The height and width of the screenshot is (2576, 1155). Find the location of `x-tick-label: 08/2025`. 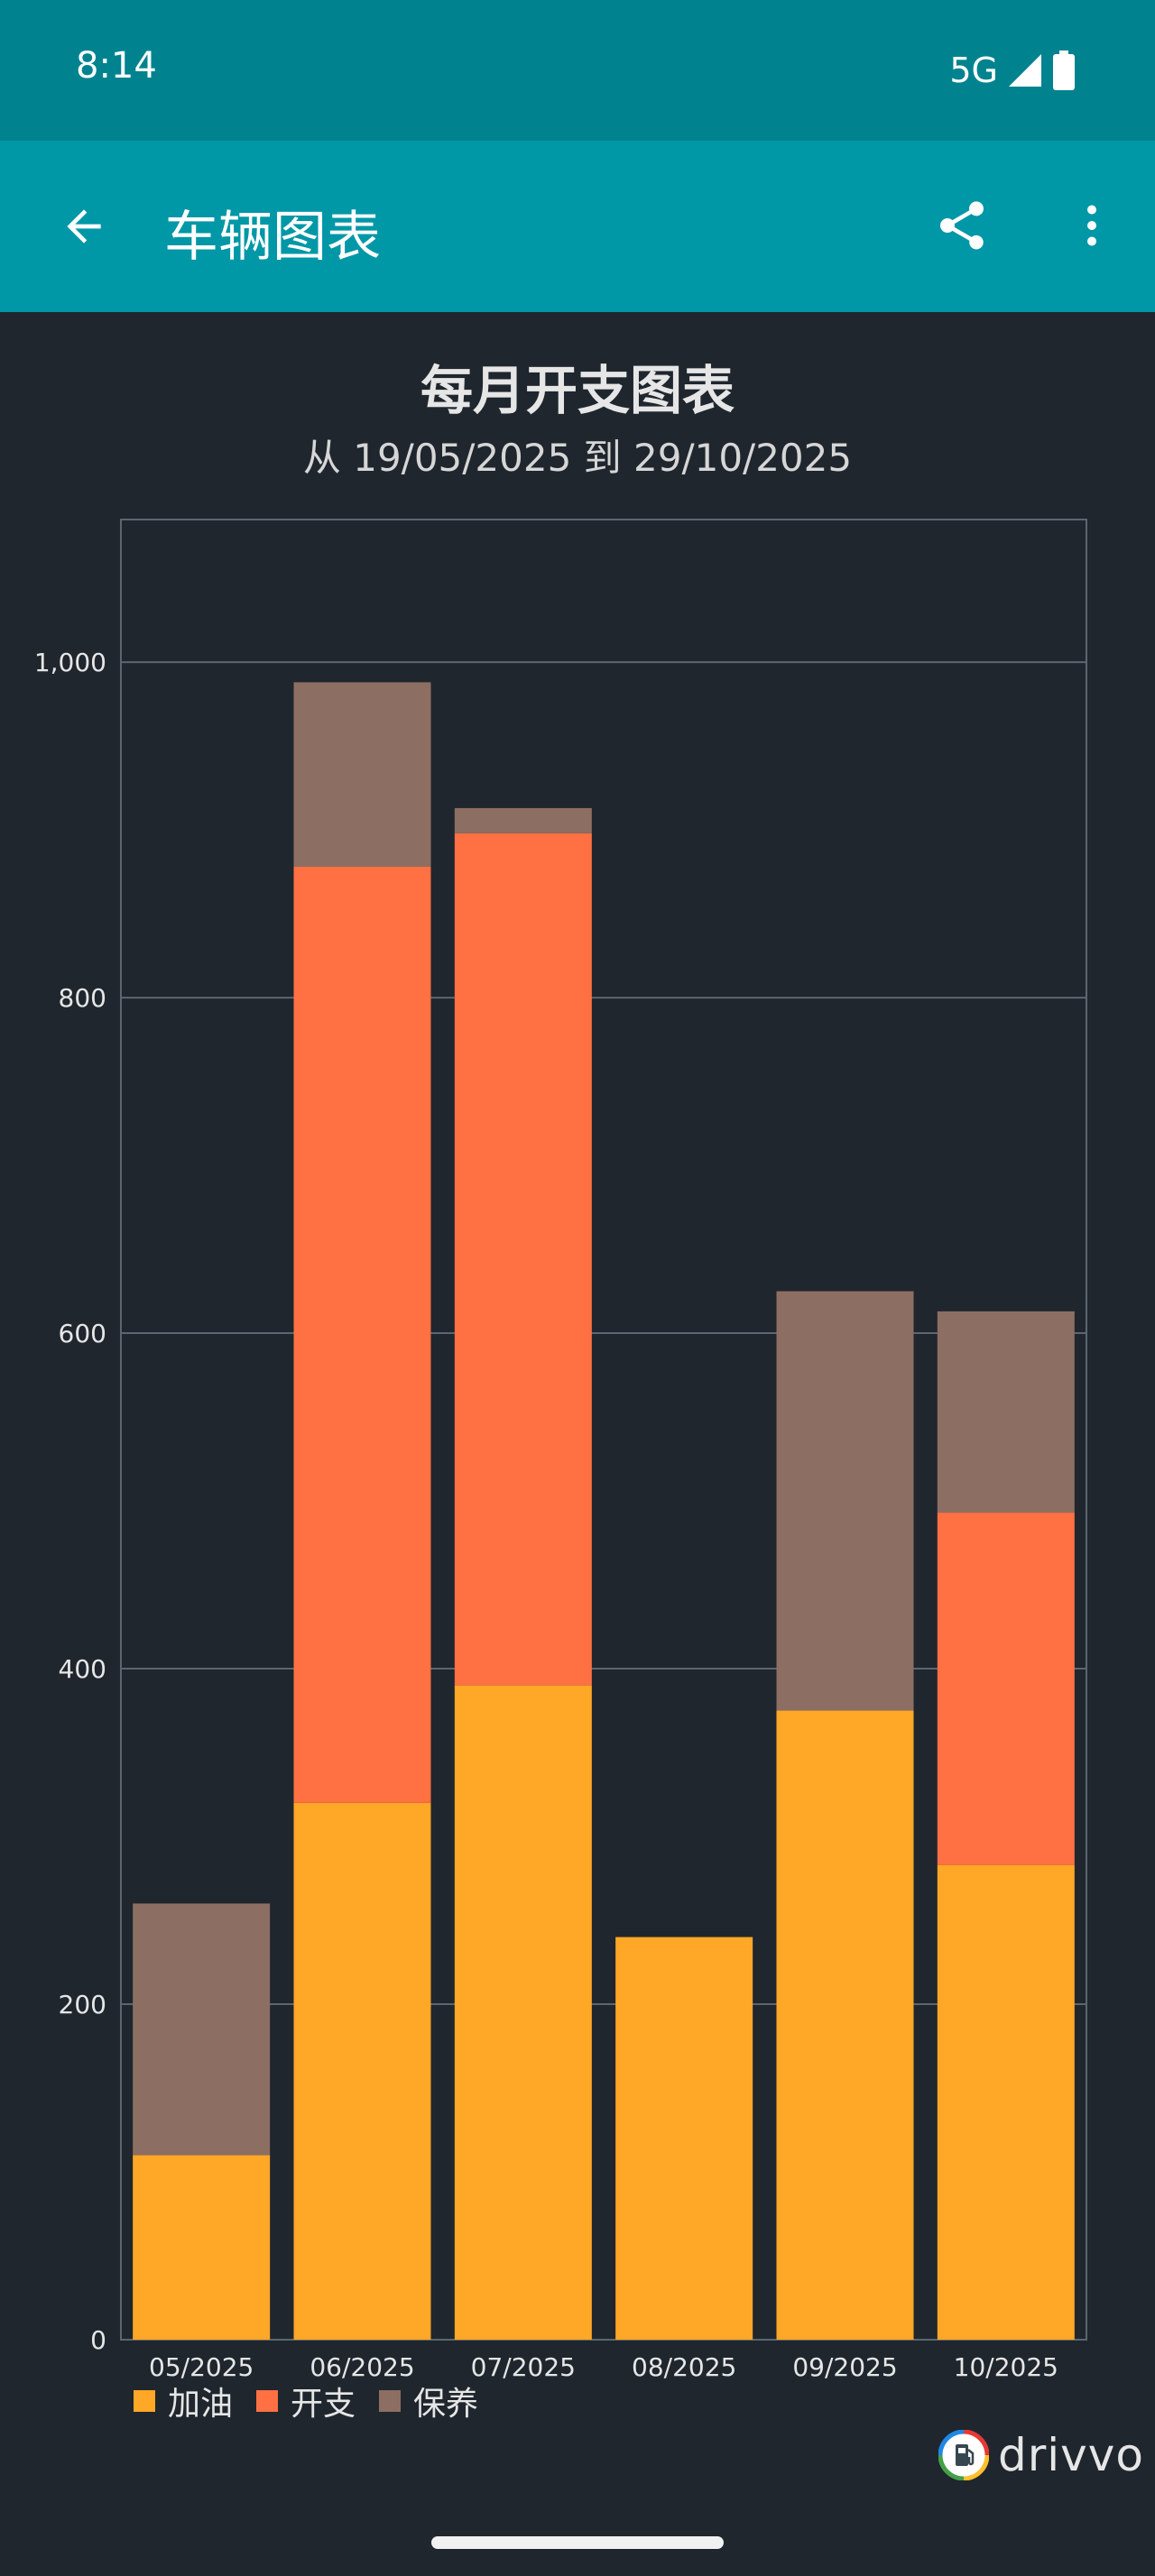

x-tick-label: 08/2025 is located at coordinates (684, 2367).